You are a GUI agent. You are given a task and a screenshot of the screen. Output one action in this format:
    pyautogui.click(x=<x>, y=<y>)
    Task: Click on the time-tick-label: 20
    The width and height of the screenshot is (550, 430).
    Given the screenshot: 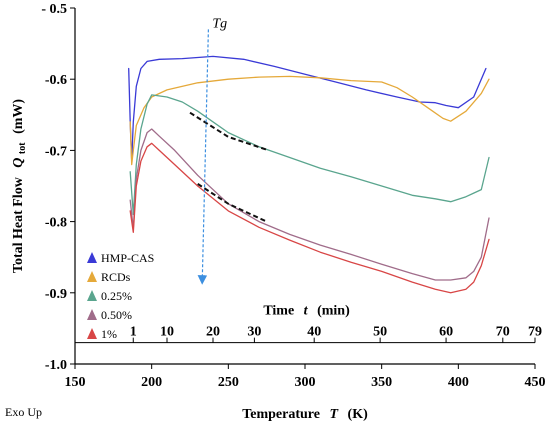 What is the action you would take?
    pyautogui.click(x=213, y=332)
    